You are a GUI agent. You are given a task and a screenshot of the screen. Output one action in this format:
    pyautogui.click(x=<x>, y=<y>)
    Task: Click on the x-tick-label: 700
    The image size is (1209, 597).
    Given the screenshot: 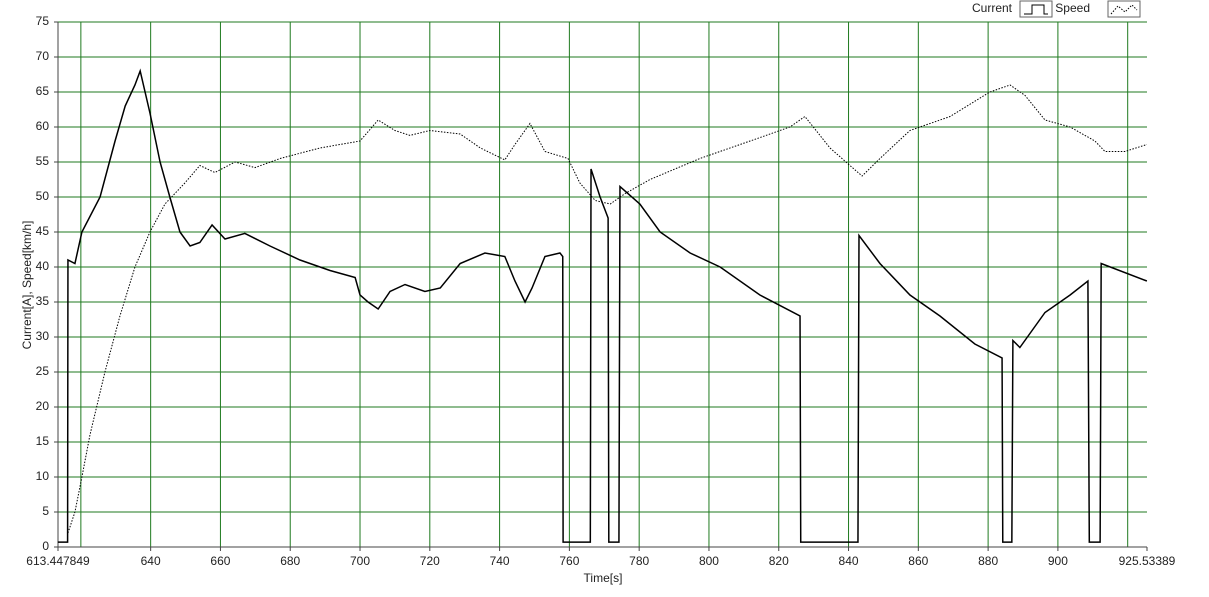 What is the action you would take?
    pyautogui.click(x=360, y=561)
    